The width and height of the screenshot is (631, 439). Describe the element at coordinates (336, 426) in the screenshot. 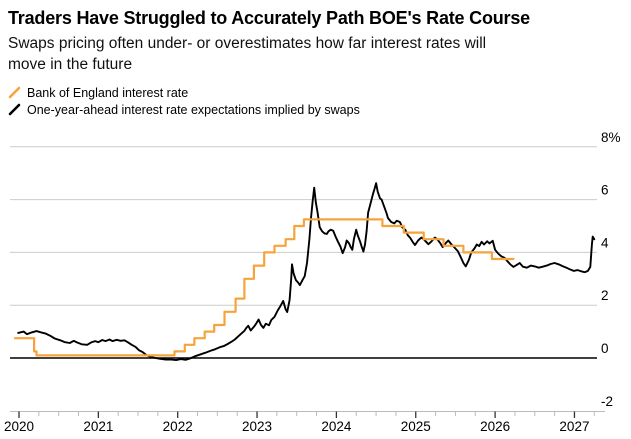

I see `x-tick-label: 2024` at that location.